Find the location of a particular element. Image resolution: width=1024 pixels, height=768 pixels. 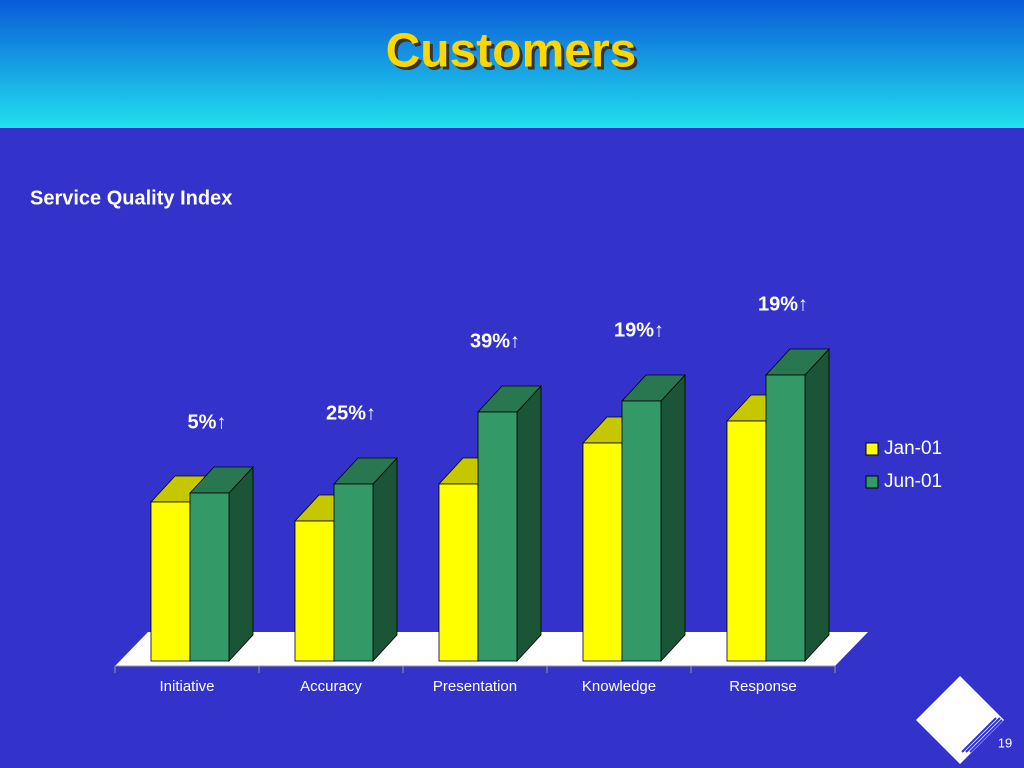

slide-title: Customers is located at coordinates (511, 51).